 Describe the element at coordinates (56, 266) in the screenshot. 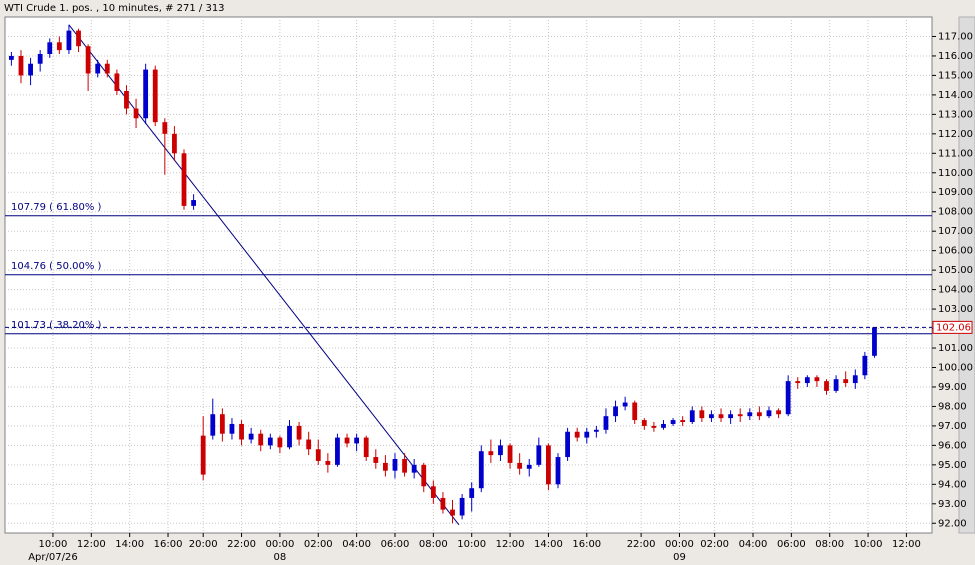

I see `fib-level-label: 104.76 ( 50.00% )` at that location.